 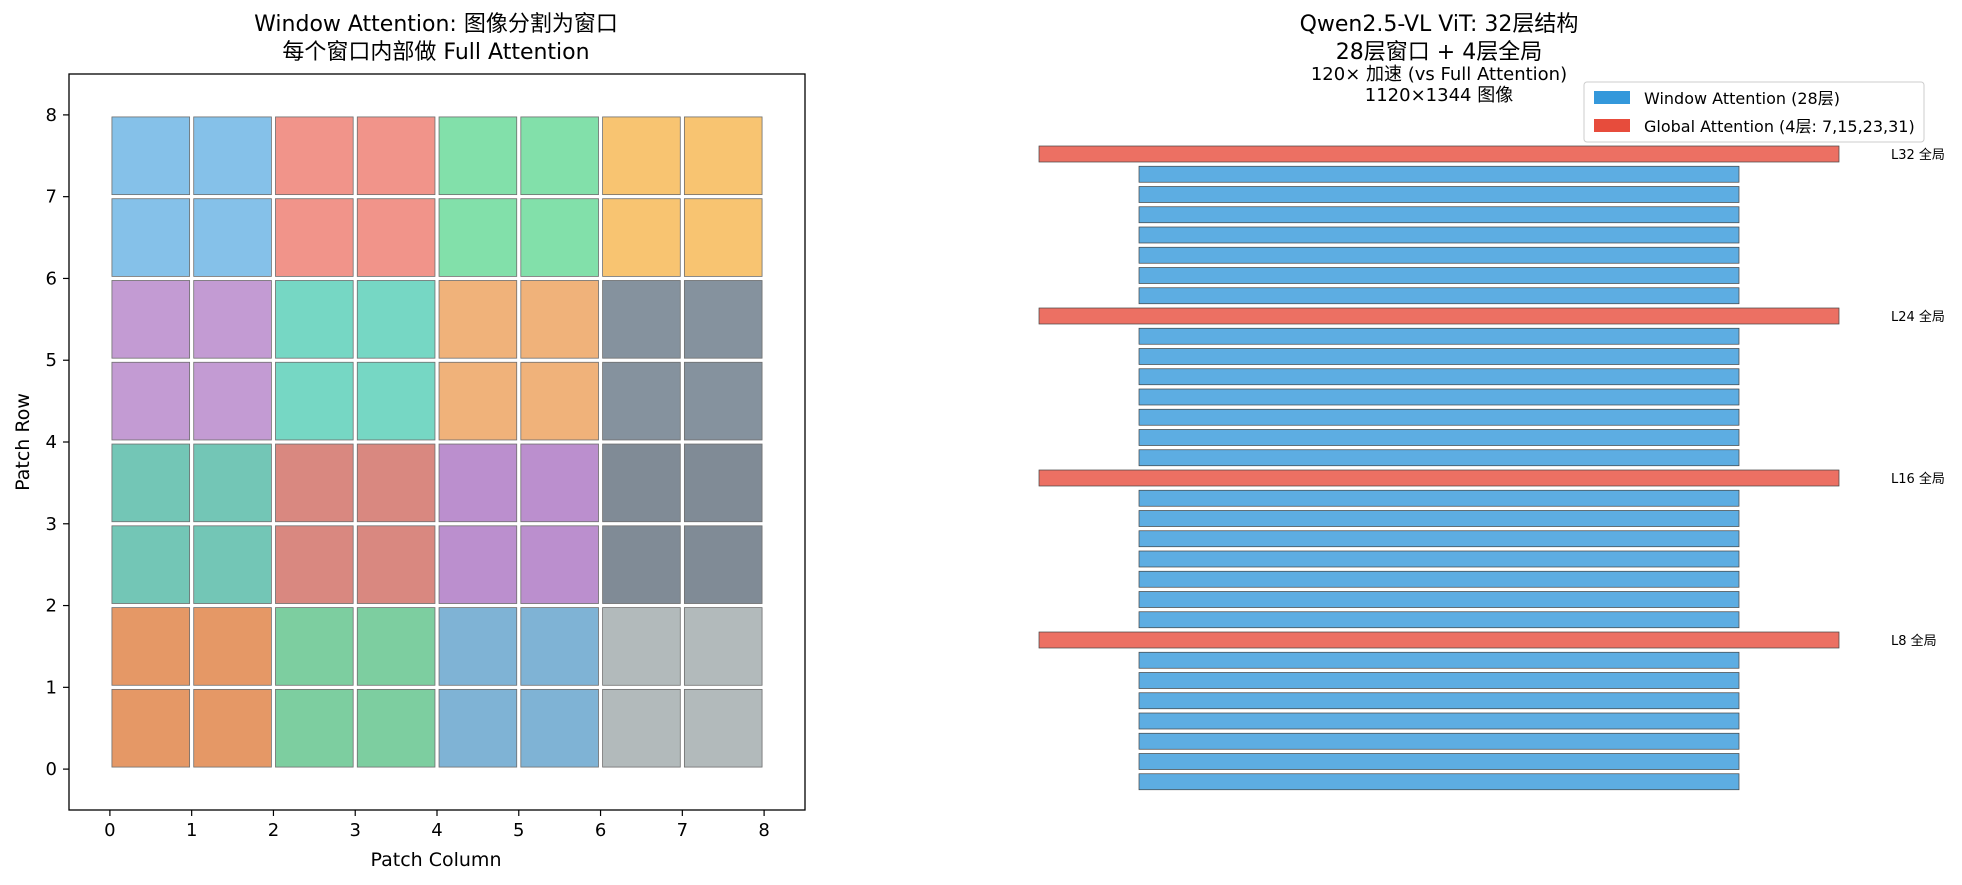 I want to click on left-subtitle: 每个窗口内部做 Full Attention, so click(x=435, y=52).